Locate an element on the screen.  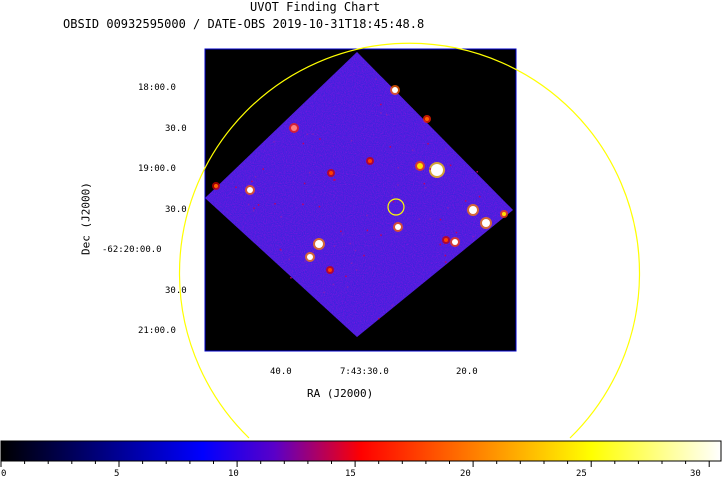
colorbar is located at coordinates (361, 451).